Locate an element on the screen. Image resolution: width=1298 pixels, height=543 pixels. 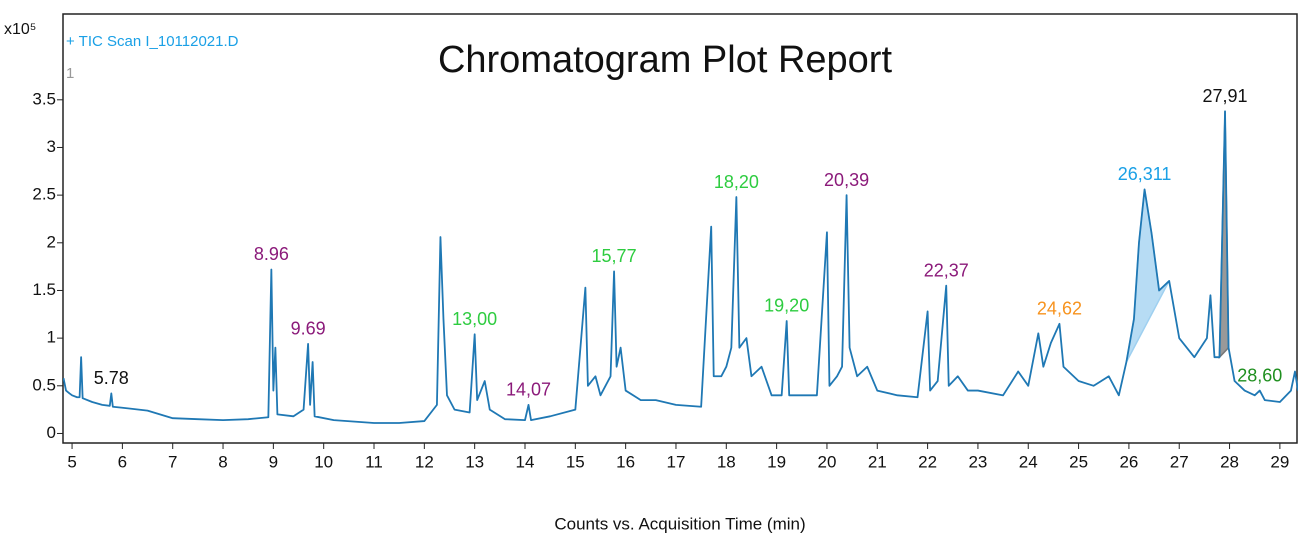
x-tick-label: 10 is located at coordinates (323, 461).